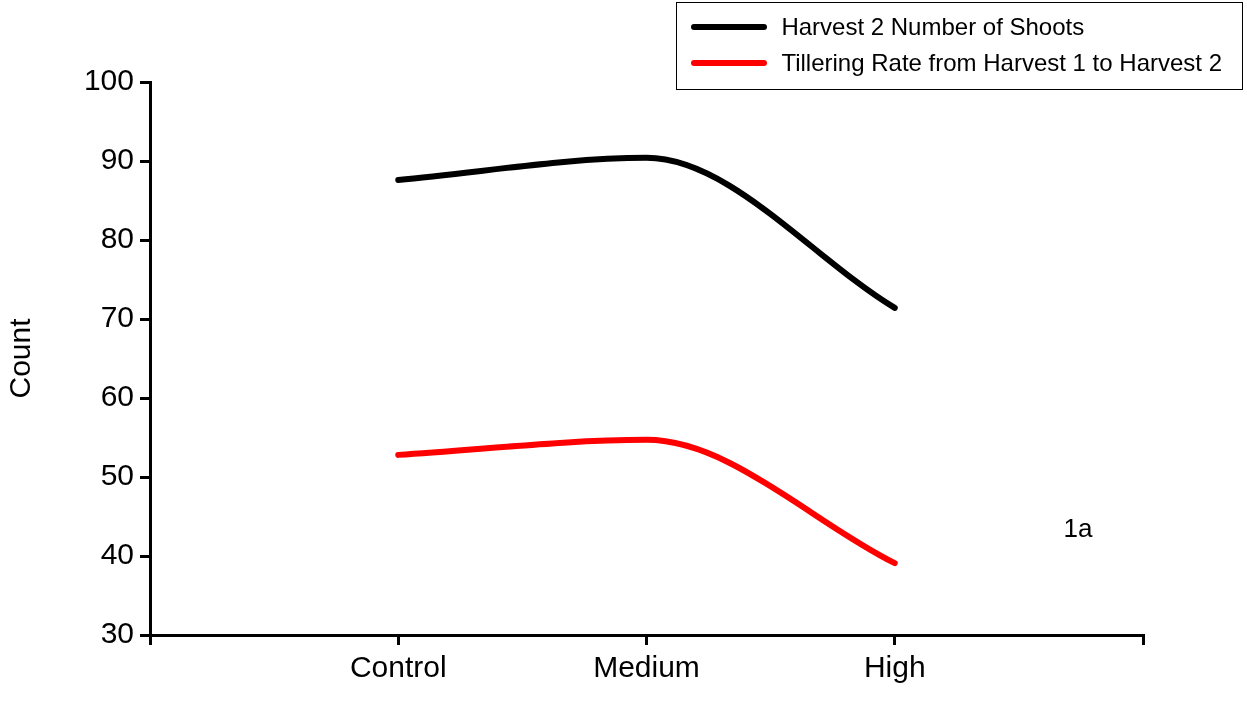 The width and height of the screenshot is (1247, 703). Describe the element at coordinates (894, 667) in the screenshot. I see `x-tick-label: High` at that location.